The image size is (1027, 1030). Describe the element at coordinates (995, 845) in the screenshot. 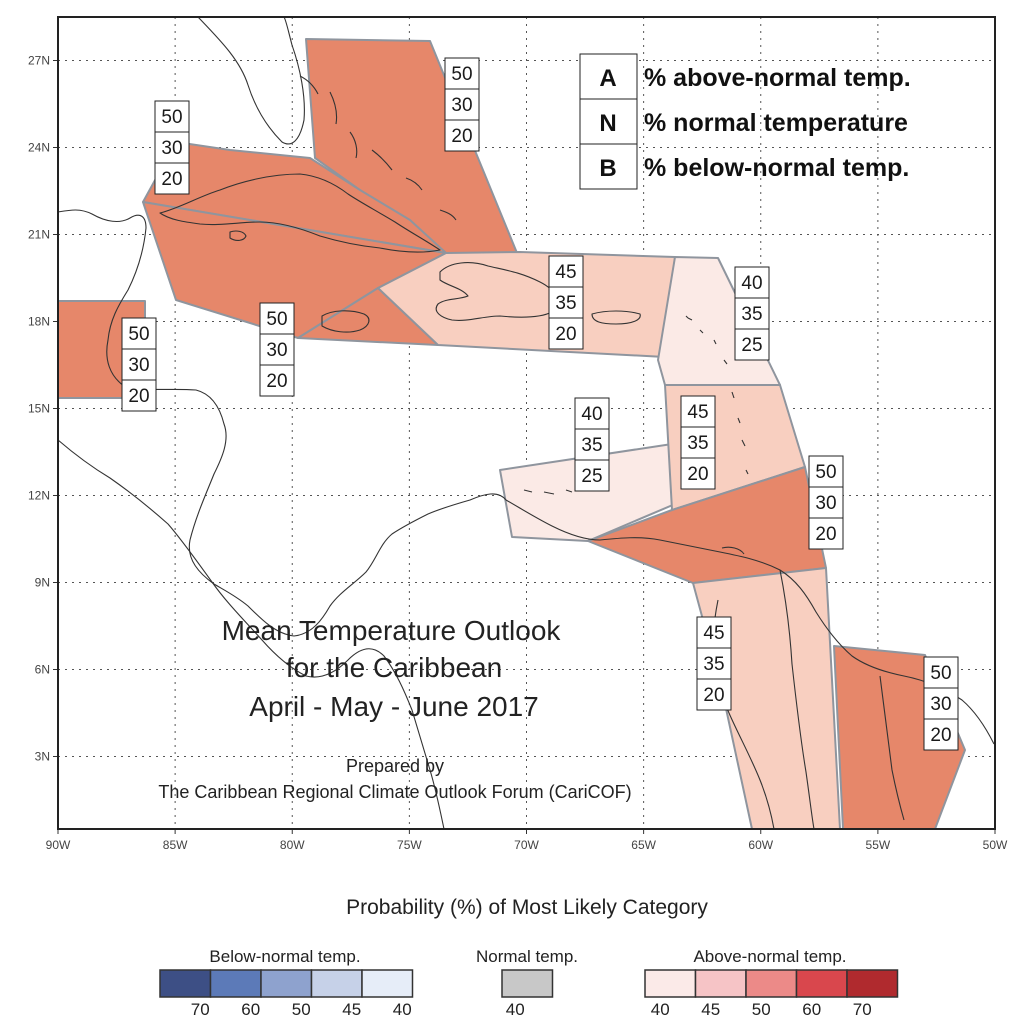

I see `x-tick-label: 50W` at that location.